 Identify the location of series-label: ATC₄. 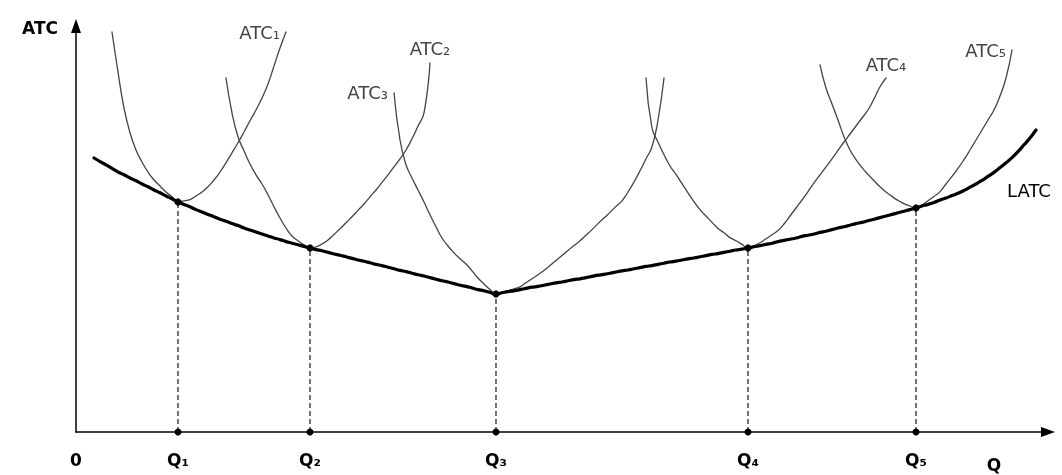
(886, 64).